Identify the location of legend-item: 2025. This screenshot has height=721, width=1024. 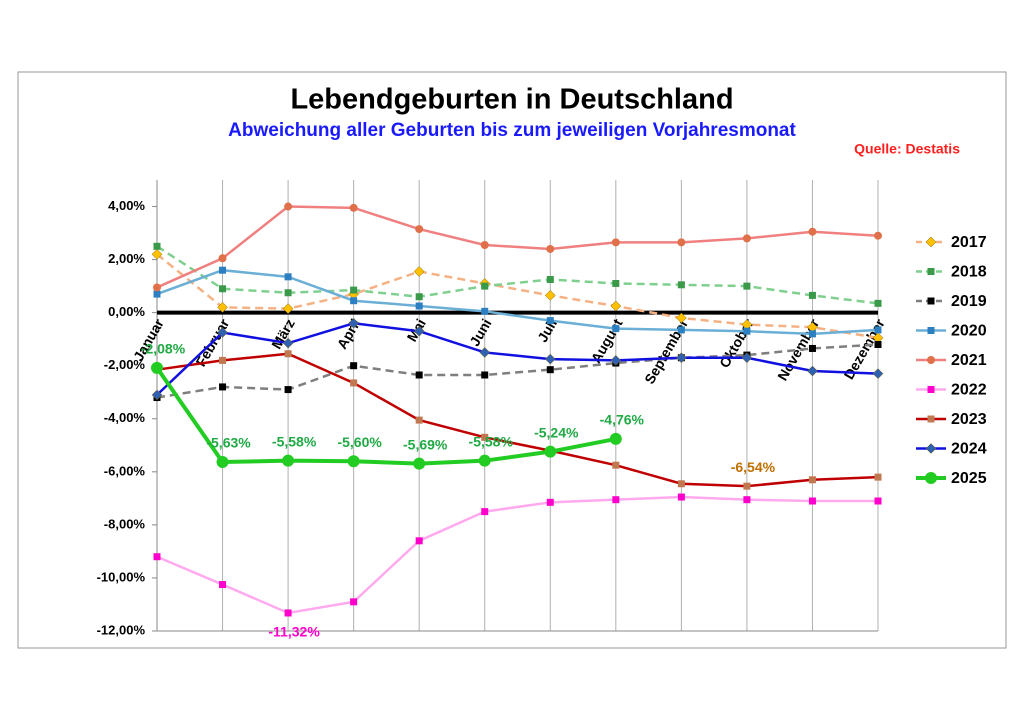
(951, 478).